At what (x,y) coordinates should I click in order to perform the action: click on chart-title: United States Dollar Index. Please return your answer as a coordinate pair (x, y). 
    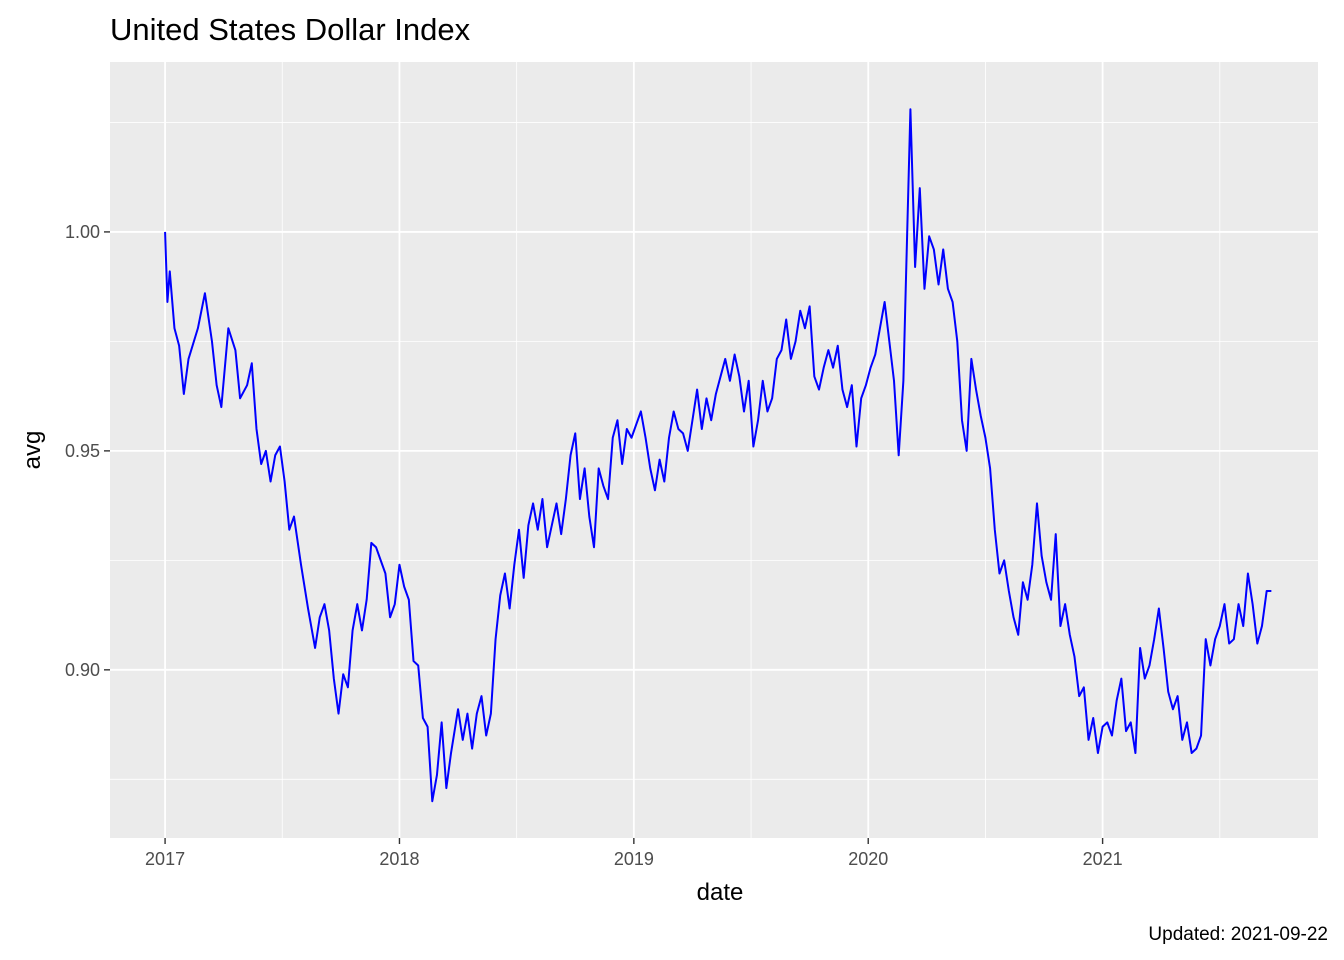
    Looking at the image, I should click on (290, 29).